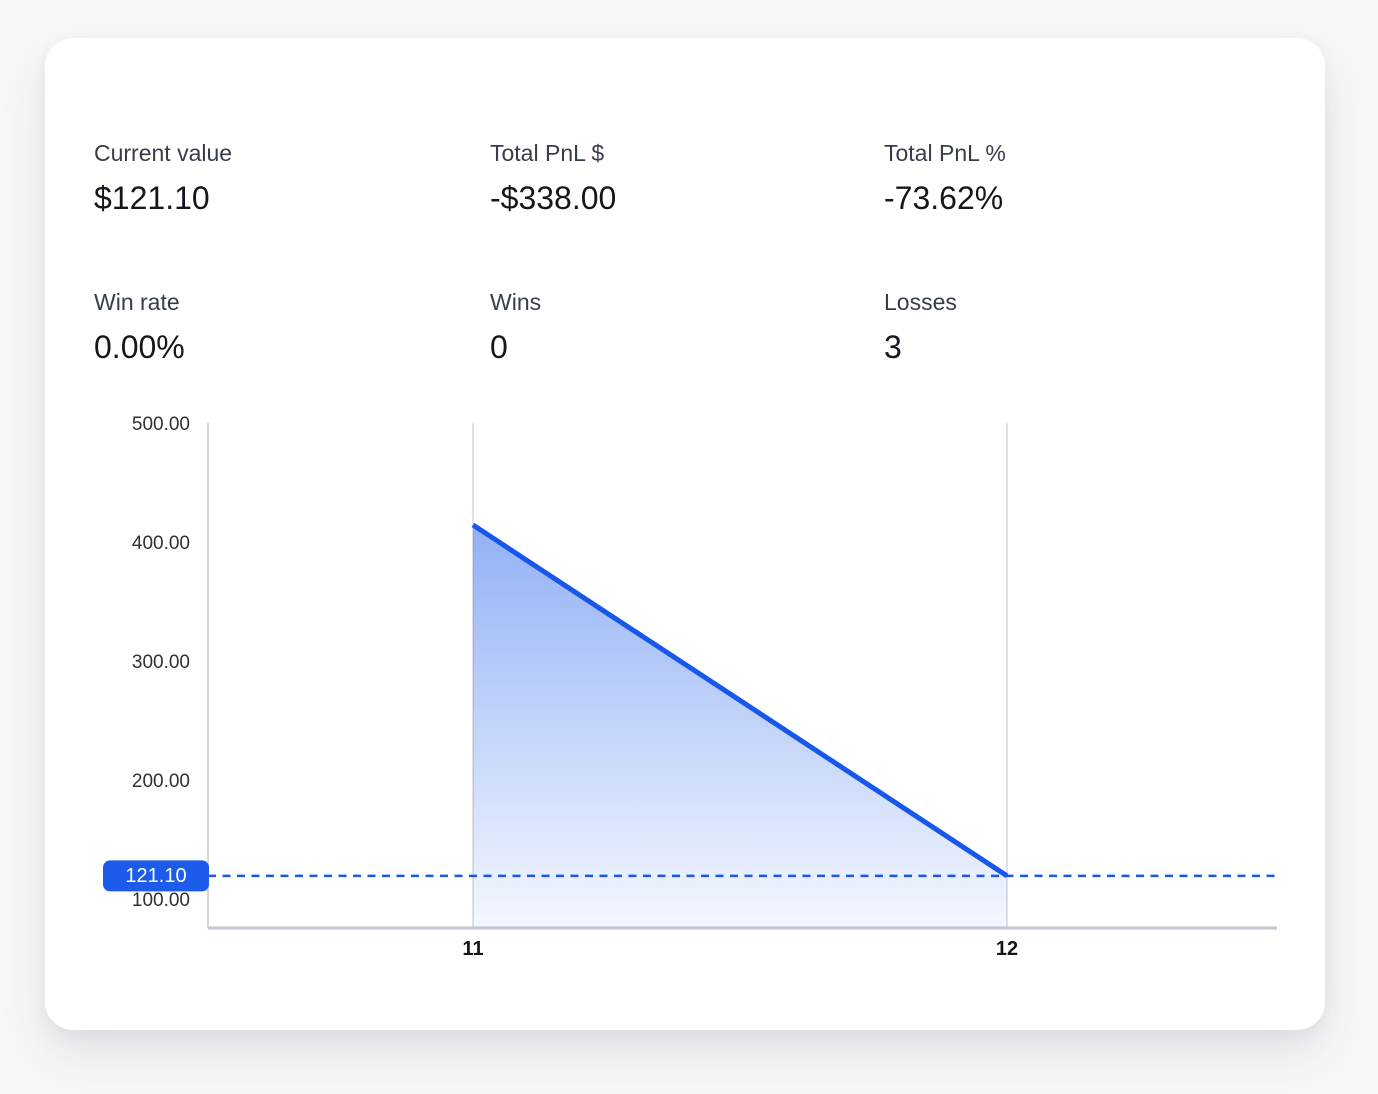  Describe the element at coordinates (161, 662) in the screenshot. I see `y-tick-label: 300.00` at that location.